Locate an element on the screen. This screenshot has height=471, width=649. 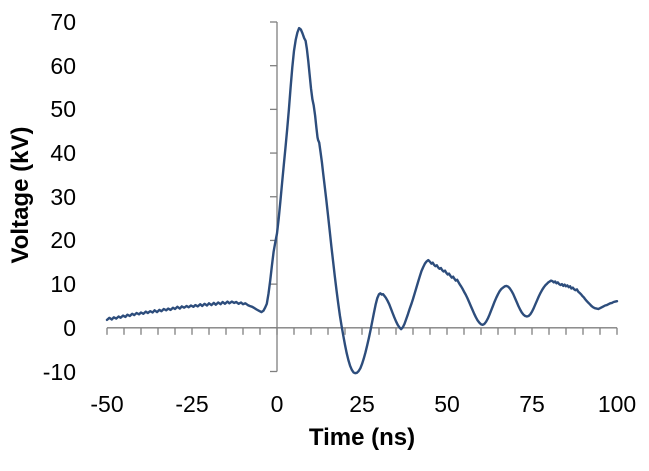
y-tick-label: 60 is located at coordinates (63, 65).